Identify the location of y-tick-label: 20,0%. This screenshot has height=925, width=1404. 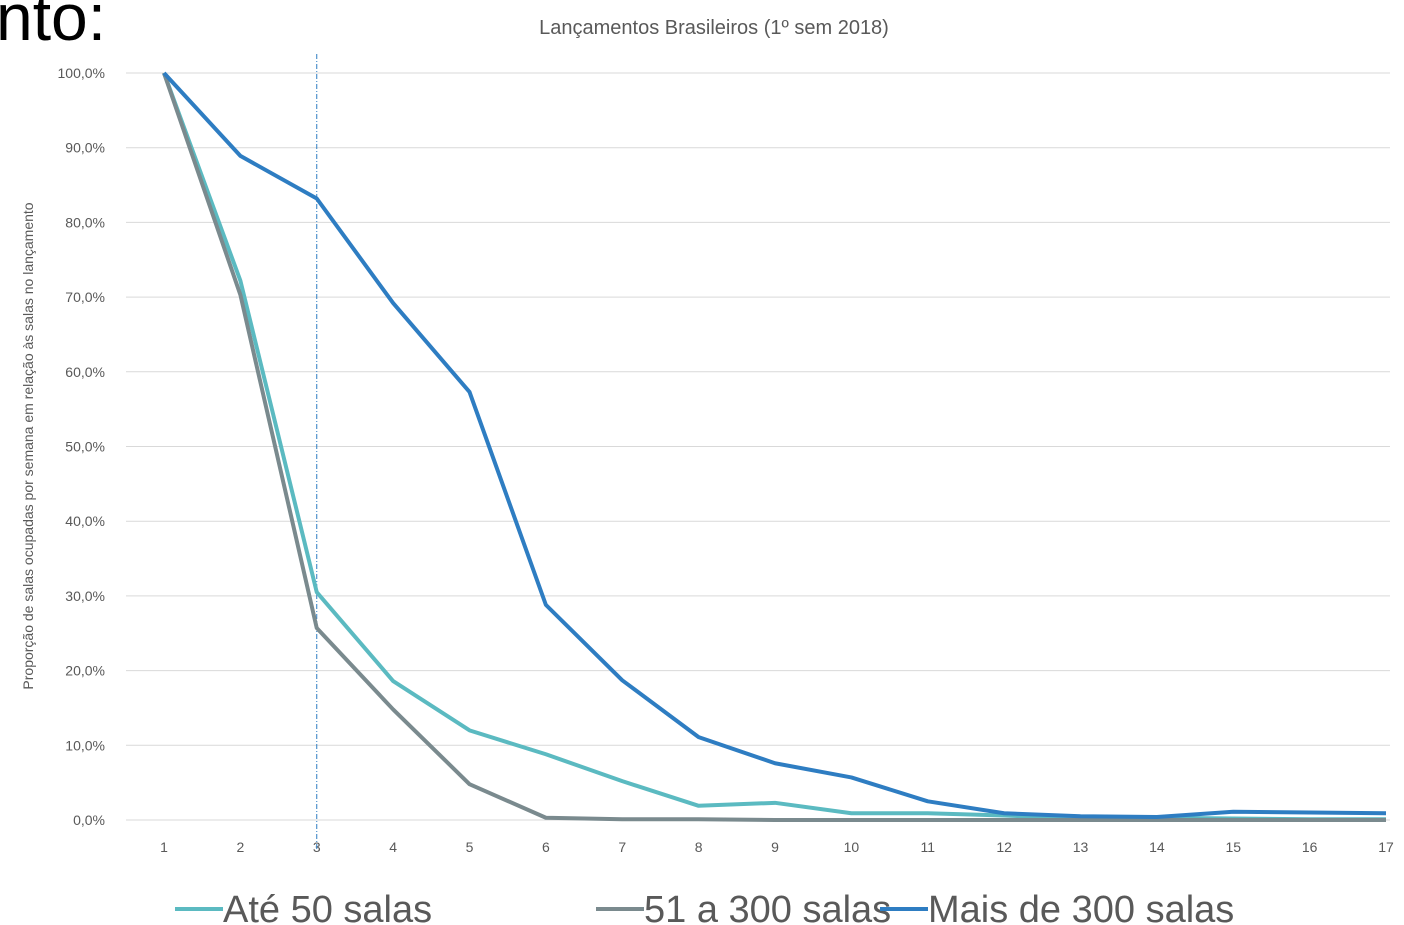
(85, 671).